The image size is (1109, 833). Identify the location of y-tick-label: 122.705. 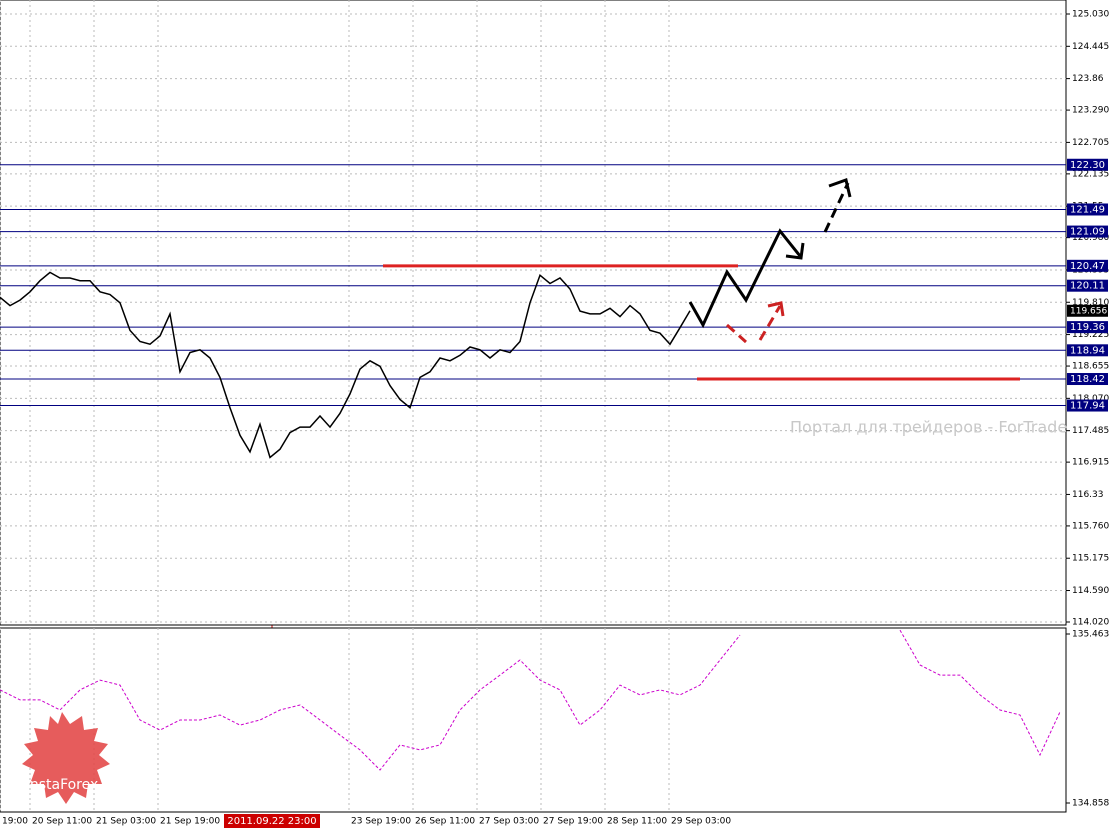
(1090, 143).